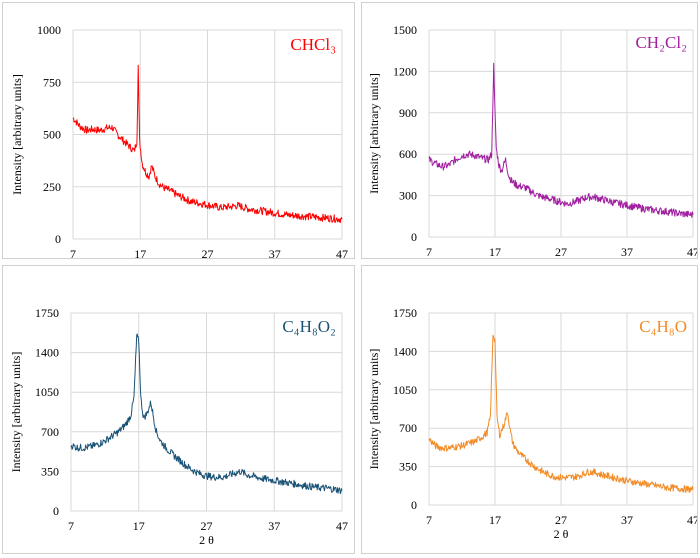 Image resolution: width=700 pixels, height=558 pixels. I want to click on y-tick-label: 600, so click(408, 154).